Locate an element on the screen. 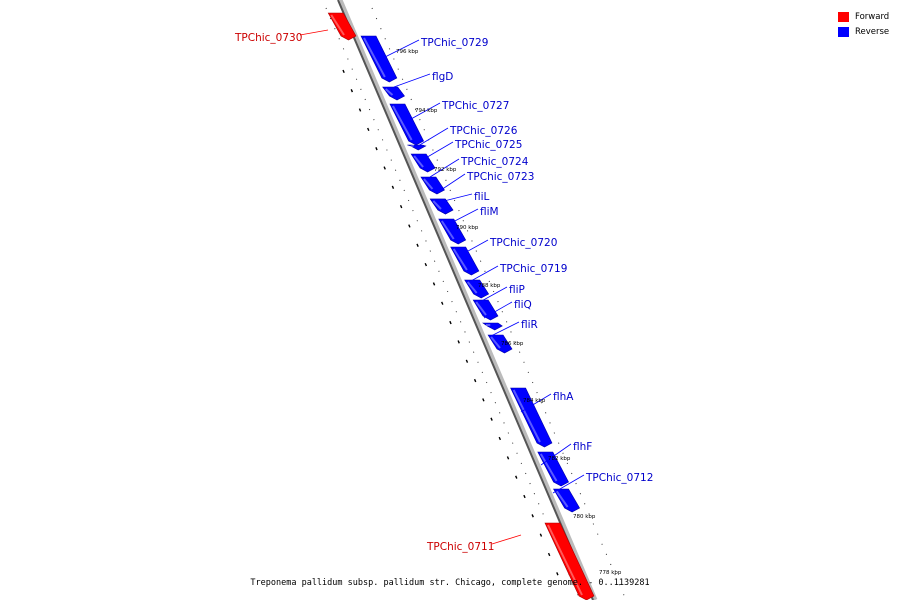  reverse-swatch is located at coordinates (843, 31).